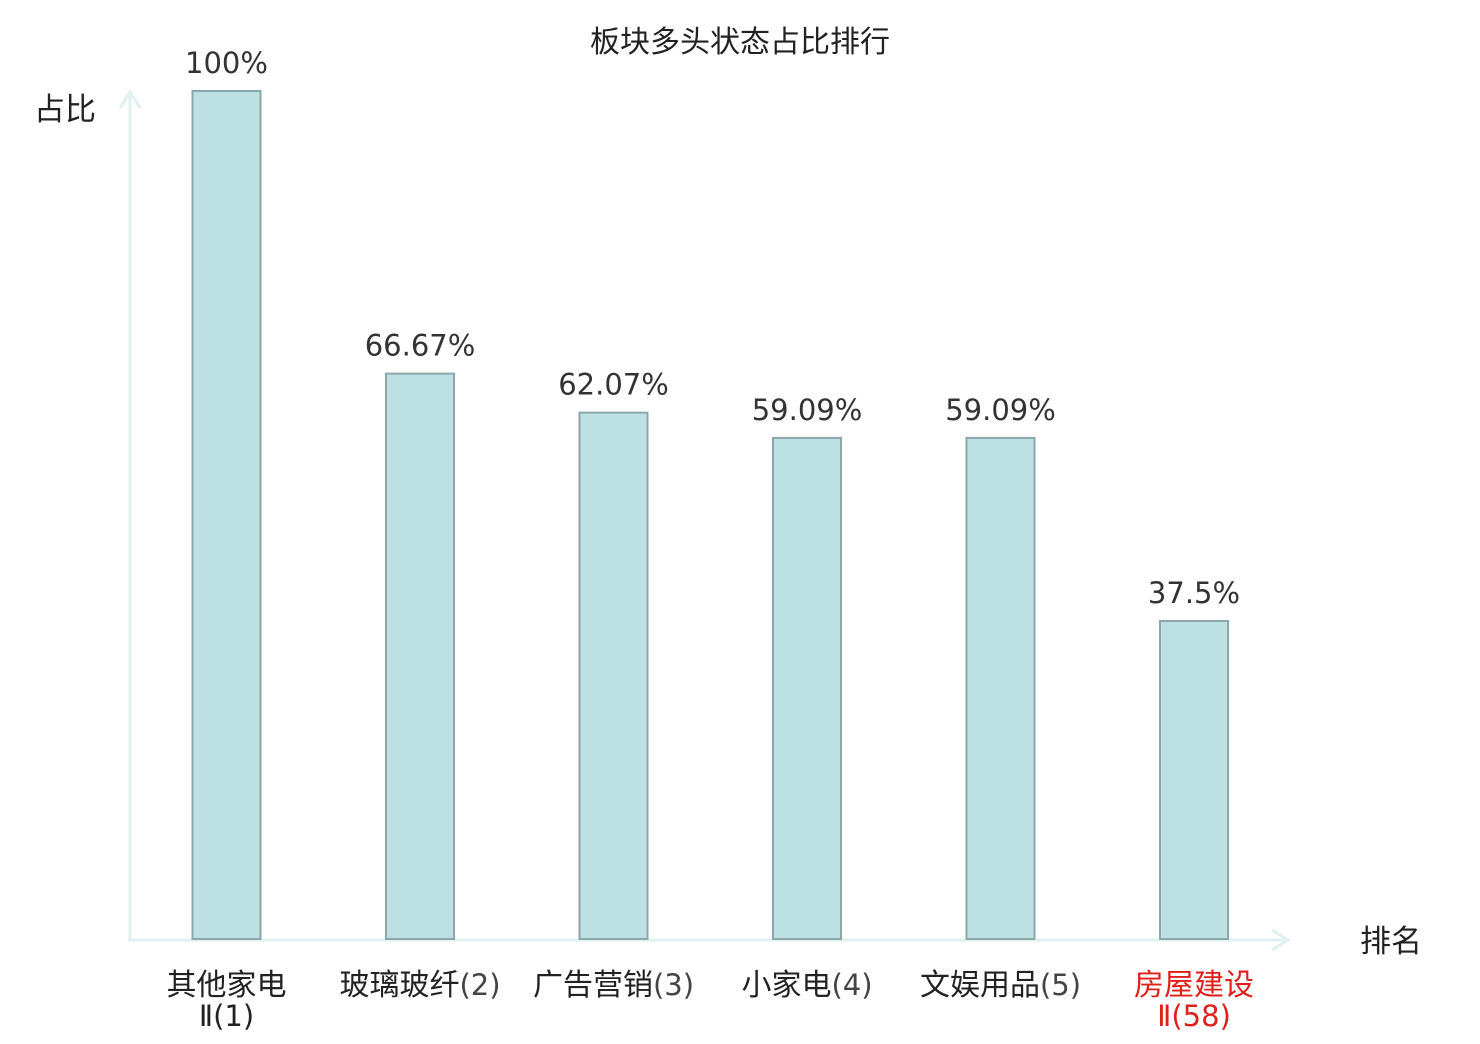 The width and height of the screenshot is (1480, 1044). Describe the element at coordinates (65, 110) in the screenshot. I see `y-axis-label: 占比` at that location.